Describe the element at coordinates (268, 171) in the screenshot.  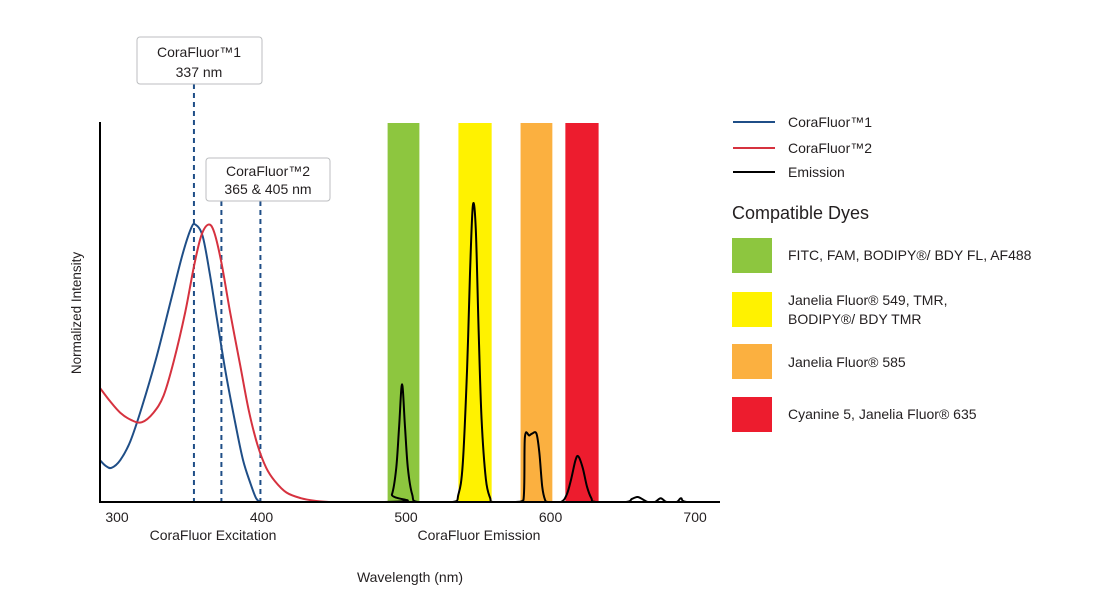
I see `annotation-title: CoraFluor™2` at that location.